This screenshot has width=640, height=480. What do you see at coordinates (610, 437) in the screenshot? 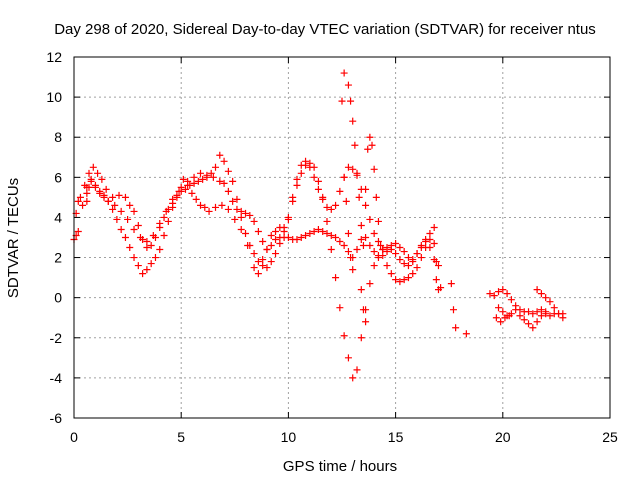
I see `x-tick-label: 25` at bounding box center [610, 437].